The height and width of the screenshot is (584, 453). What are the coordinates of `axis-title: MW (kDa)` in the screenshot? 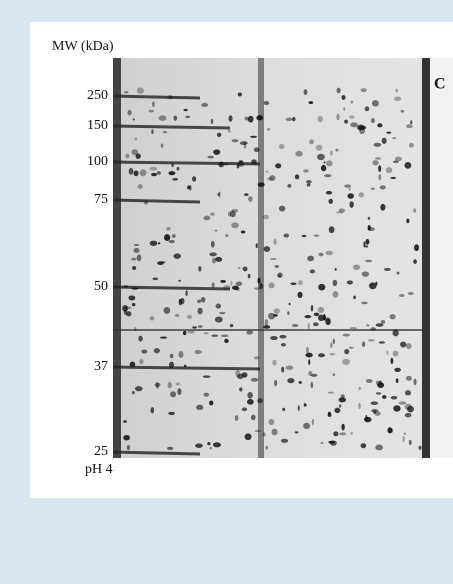 It's located at (83, 46).